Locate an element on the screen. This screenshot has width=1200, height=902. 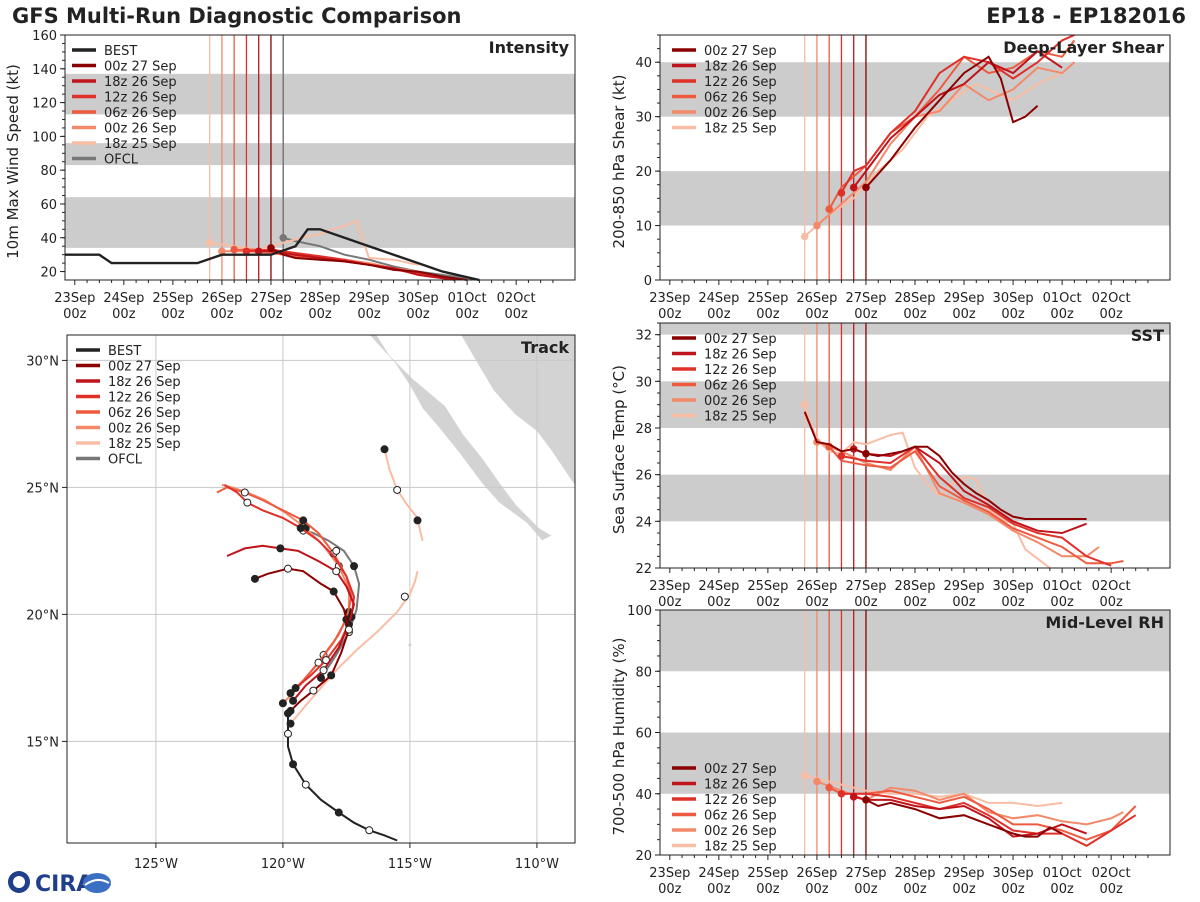
shear-x-tick-hour: 00z is located at coordinates (964, 314).